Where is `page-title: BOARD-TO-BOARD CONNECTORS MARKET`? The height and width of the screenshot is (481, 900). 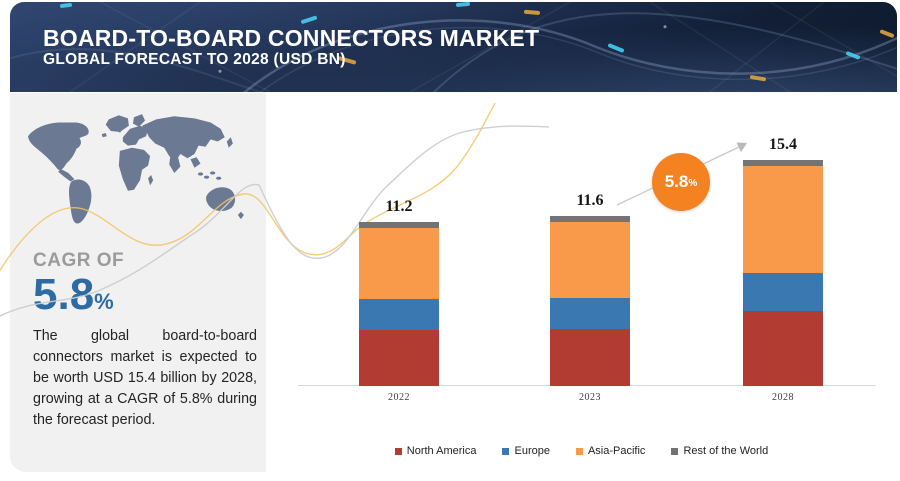
page-title: BOARD-TO-BOARD CONNECTORS MARKET is located at coordinates (291, 38).